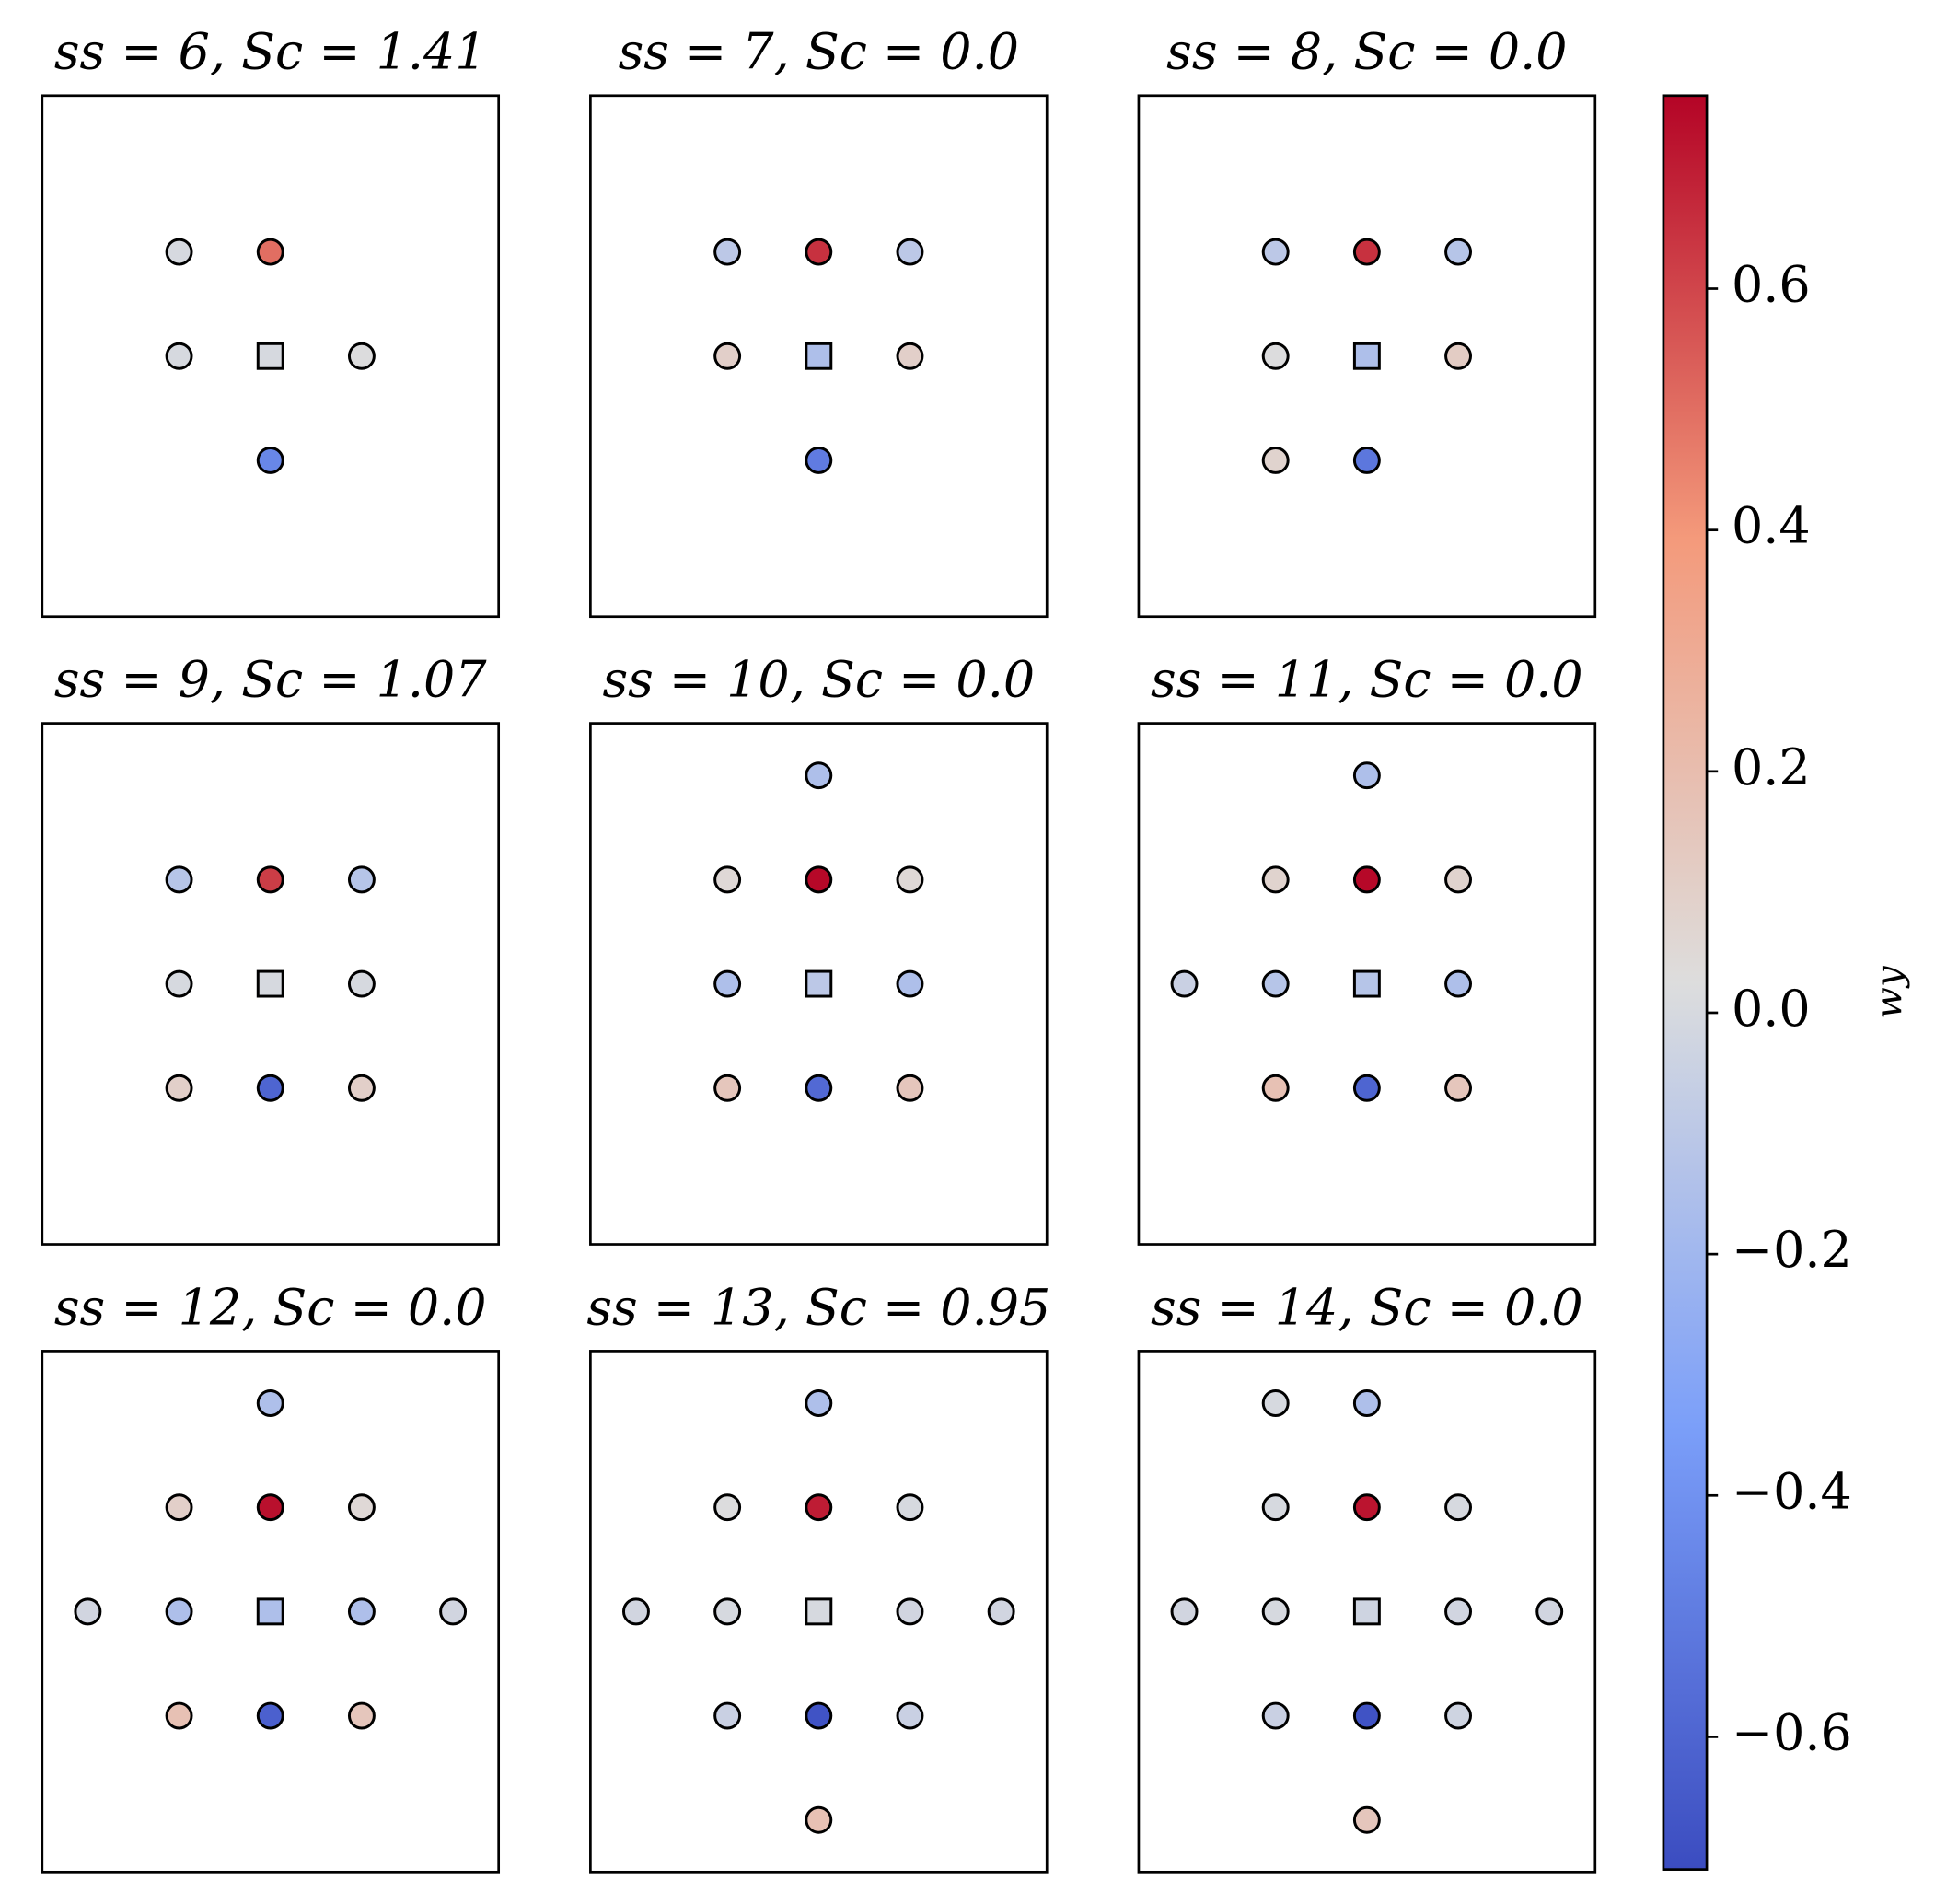  Describe the element at coordinates (1792, 1732) in the screenshot. I see `colorbar-tick-label: −0.6` at that location.